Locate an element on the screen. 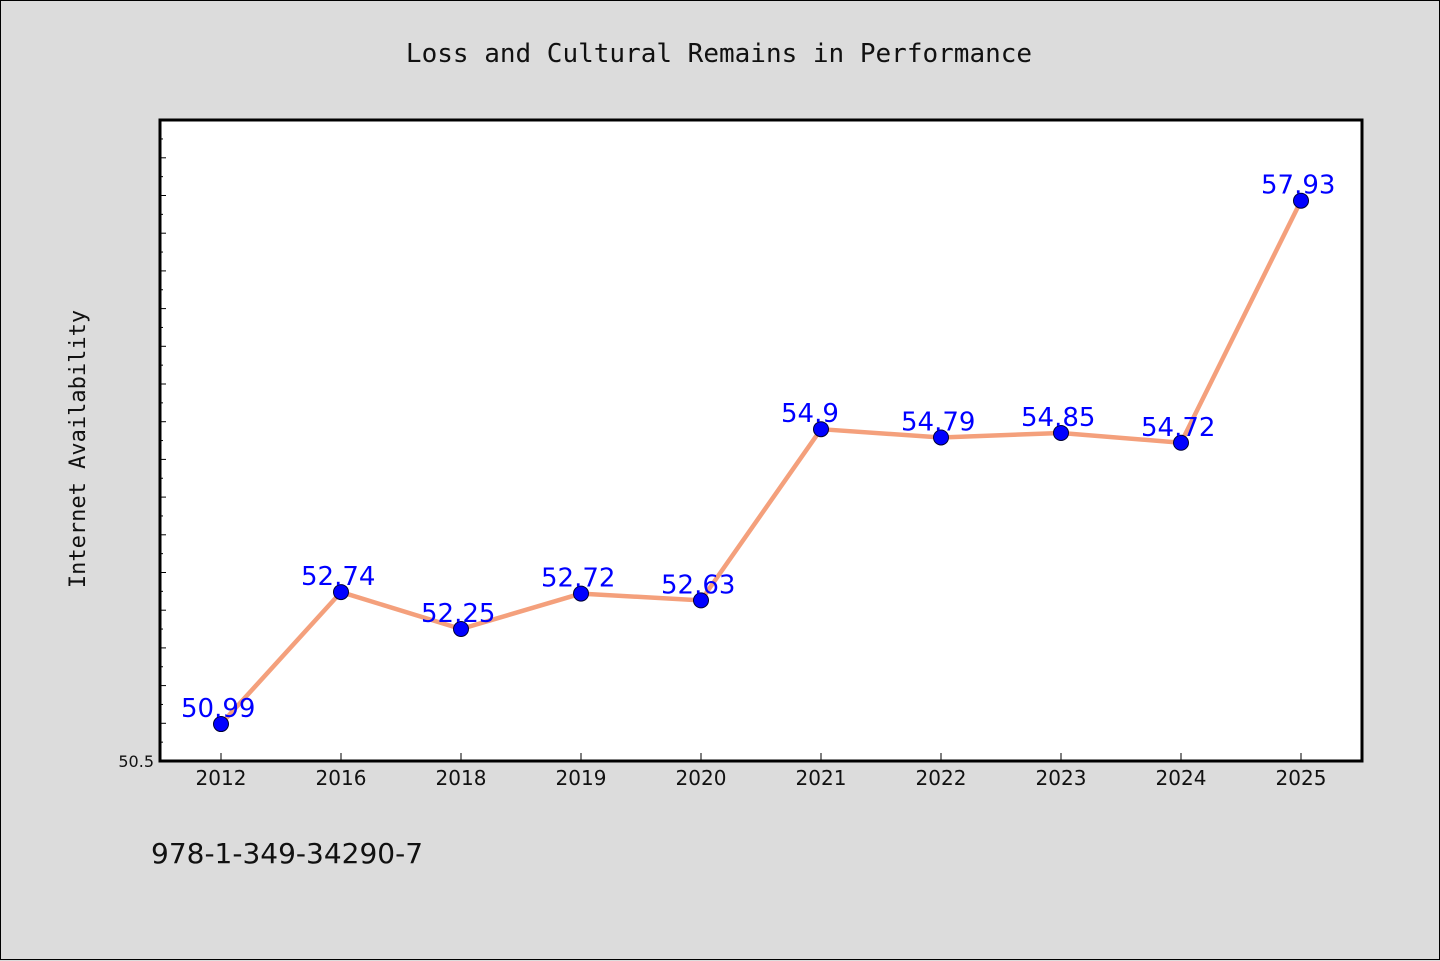 Image resolution: width=1440 pixels, height=961 pixels. data-label: 57.93 is located at coordinates (1298, 186).